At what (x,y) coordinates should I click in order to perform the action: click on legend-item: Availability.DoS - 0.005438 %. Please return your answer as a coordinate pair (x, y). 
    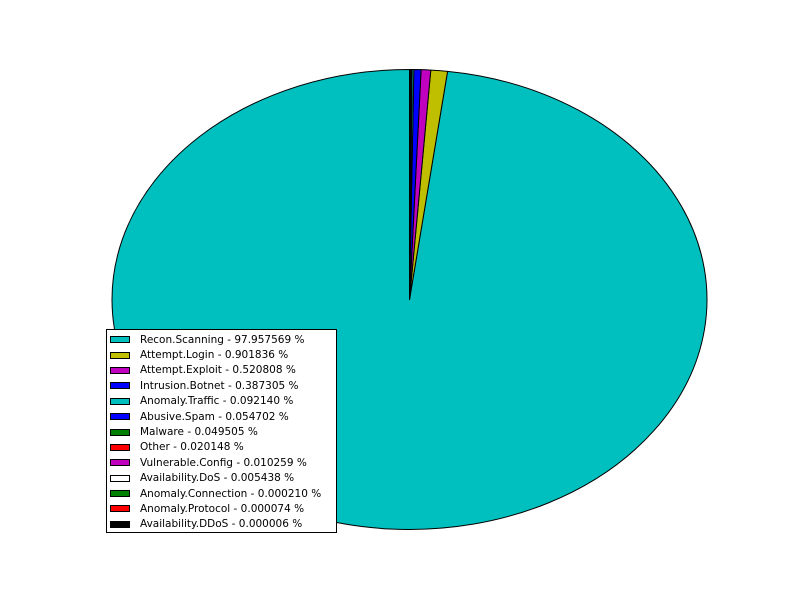
    Looking at the image, I should click on (223, 478).